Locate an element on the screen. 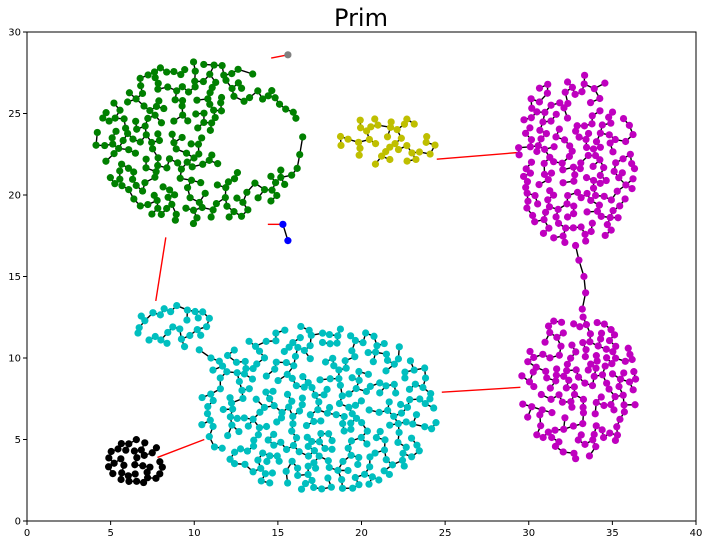  chart-title: Prim is located at coordinates (361, 18).